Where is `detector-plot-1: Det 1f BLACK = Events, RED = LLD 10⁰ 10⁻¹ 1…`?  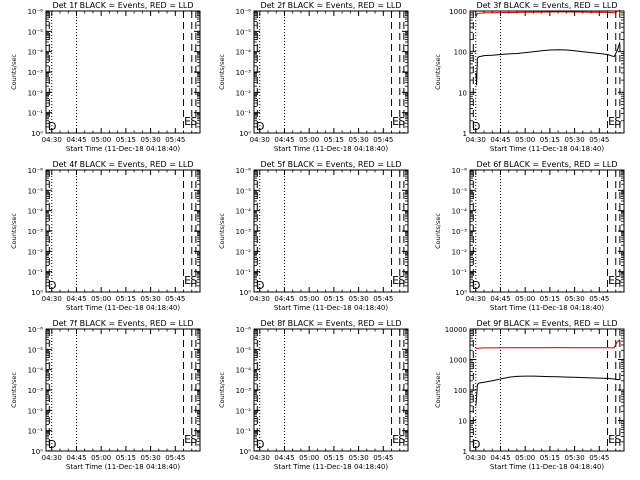
detector-plot-1: Det 1f BLACK = Events, RED = LLD 10⁰ 10⁻¹ 1… is located at coordinates (105, 77).